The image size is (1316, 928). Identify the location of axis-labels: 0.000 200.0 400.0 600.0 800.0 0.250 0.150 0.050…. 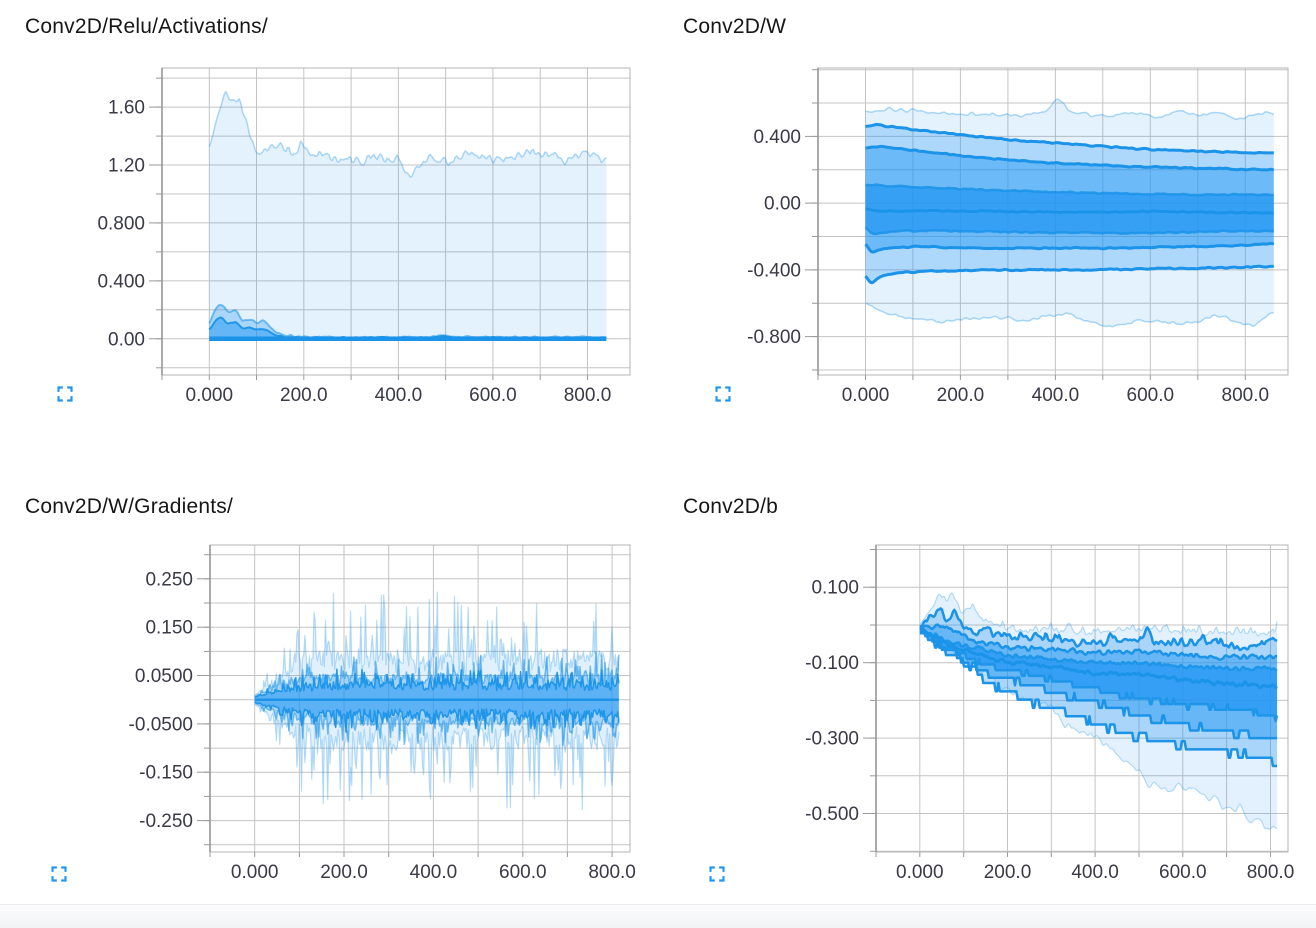
(382, 726).